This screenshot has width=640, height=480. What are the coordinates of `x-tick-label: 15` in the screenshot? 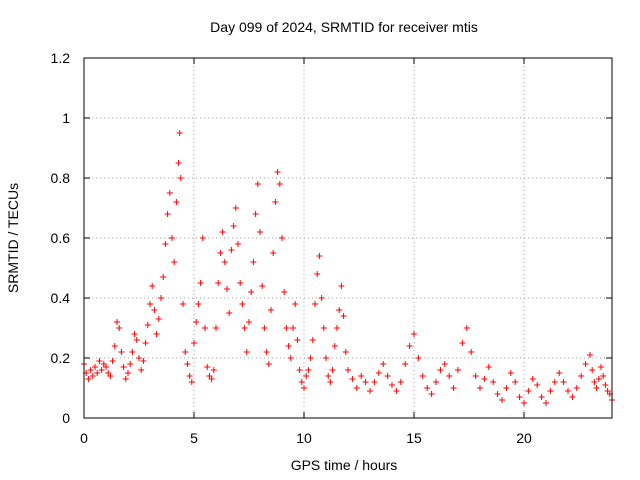 It's located at (414, 438).